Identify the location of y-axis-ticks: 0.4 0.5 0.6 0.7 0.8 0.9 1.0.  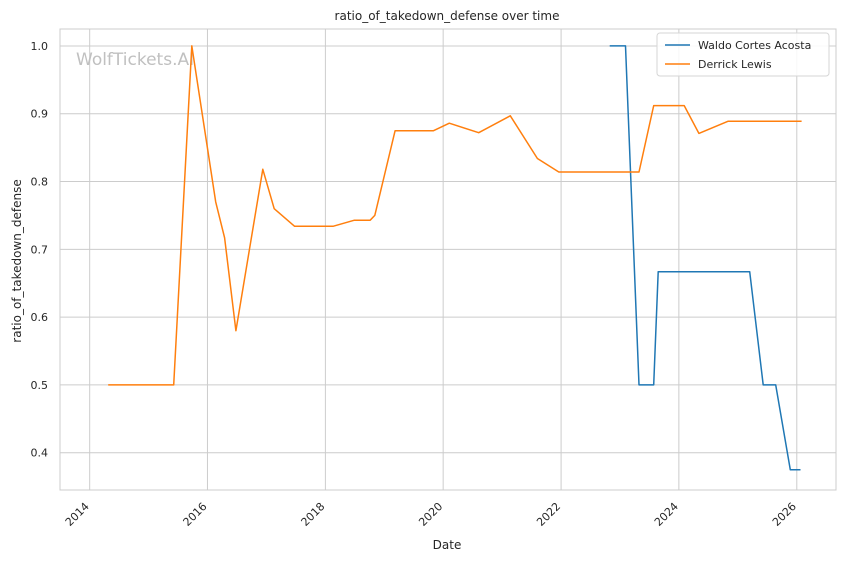
(40, 250).